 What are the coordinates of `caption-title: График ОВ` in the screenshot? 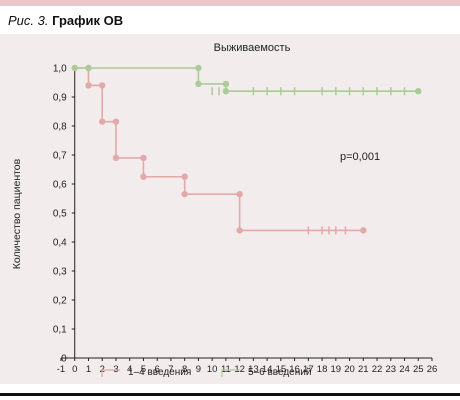 It's located at (88, 20).